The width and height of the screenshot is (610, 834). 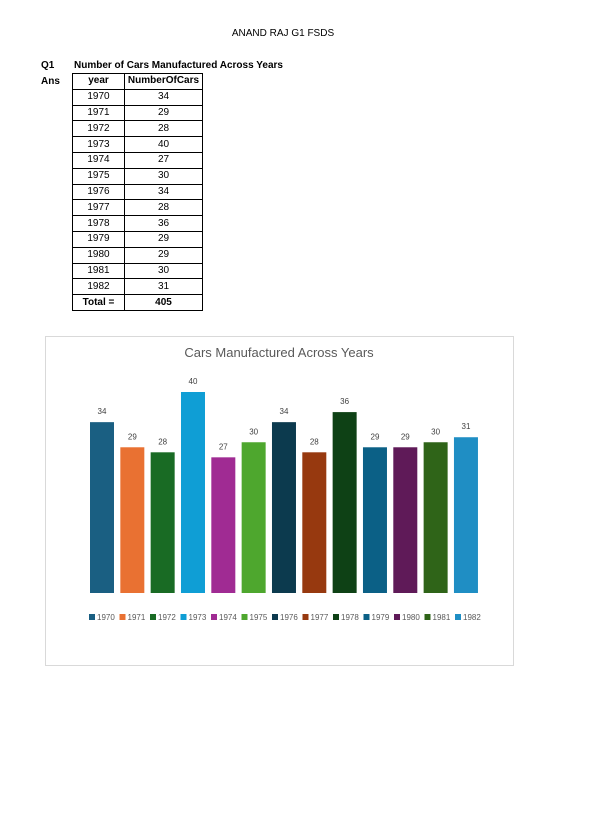 I want to click on table-row: 1981 30, so click(x=137, y=271).